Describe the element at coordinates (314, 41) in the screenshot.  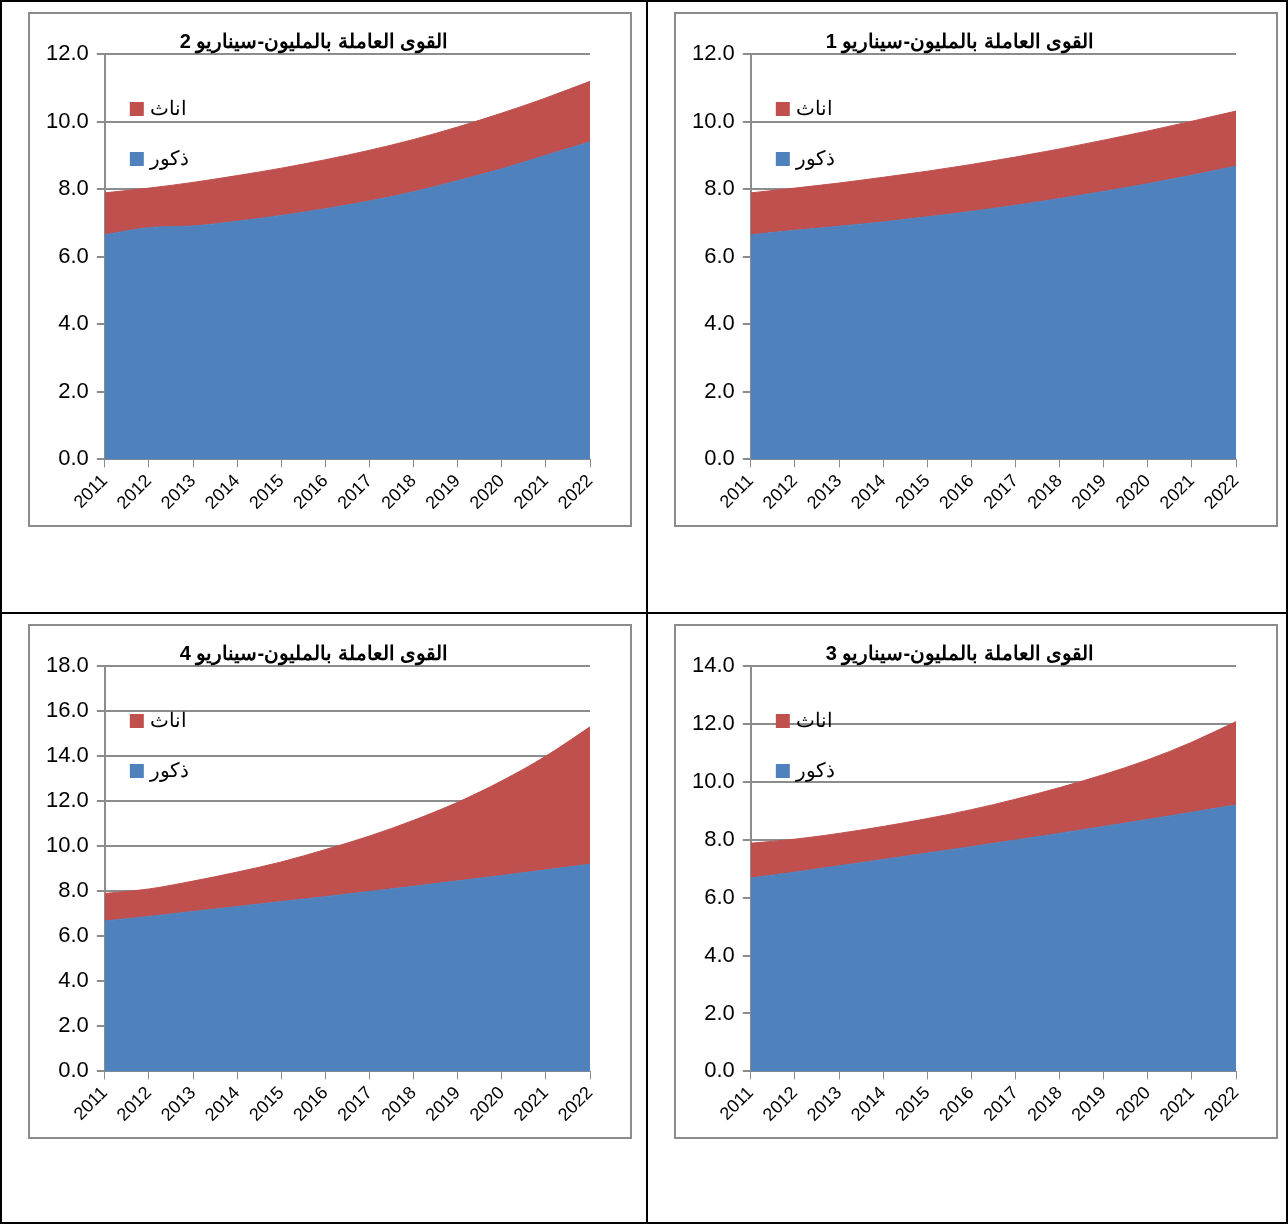
I see `chart-title: القوى العاملة بالمليون-سيناريو 2` at that location.